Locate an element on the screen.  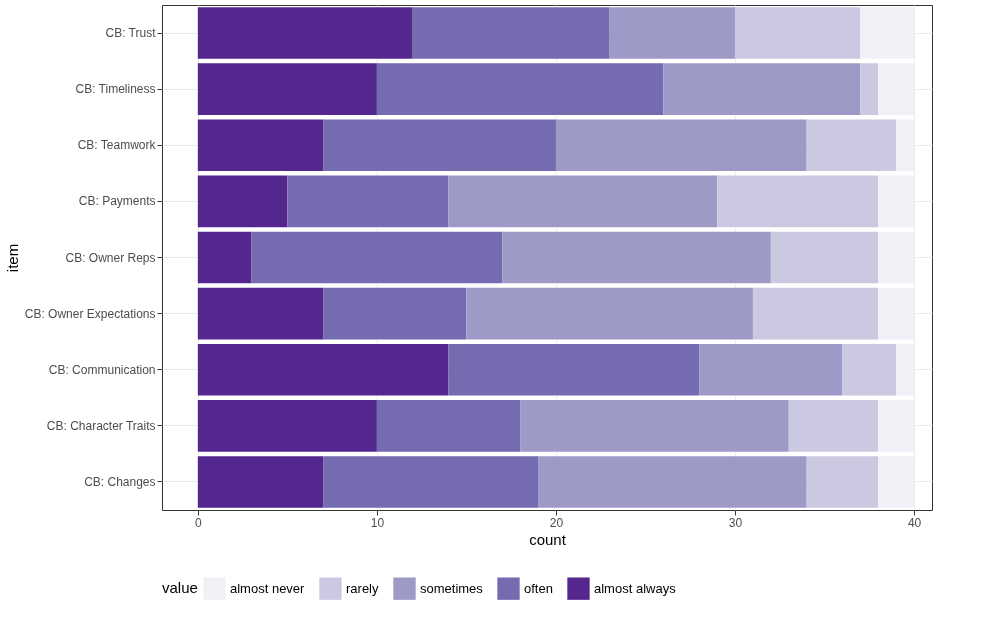
legend-title: value is located at coordinates (180, 587).